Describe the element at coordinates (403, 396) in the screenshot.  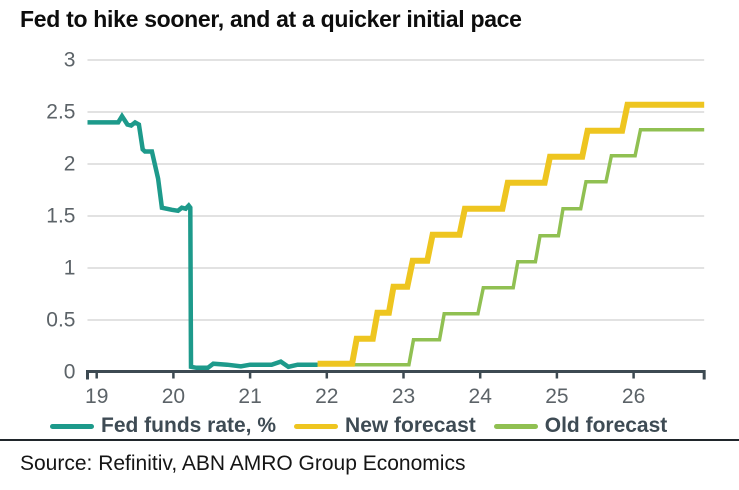
I see `x-axis-tick-label: 23` at that location.